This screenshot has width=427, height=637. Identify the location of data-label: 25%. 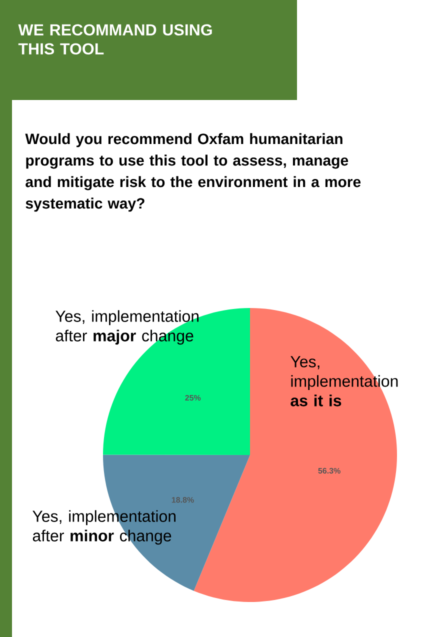
(193, 397).